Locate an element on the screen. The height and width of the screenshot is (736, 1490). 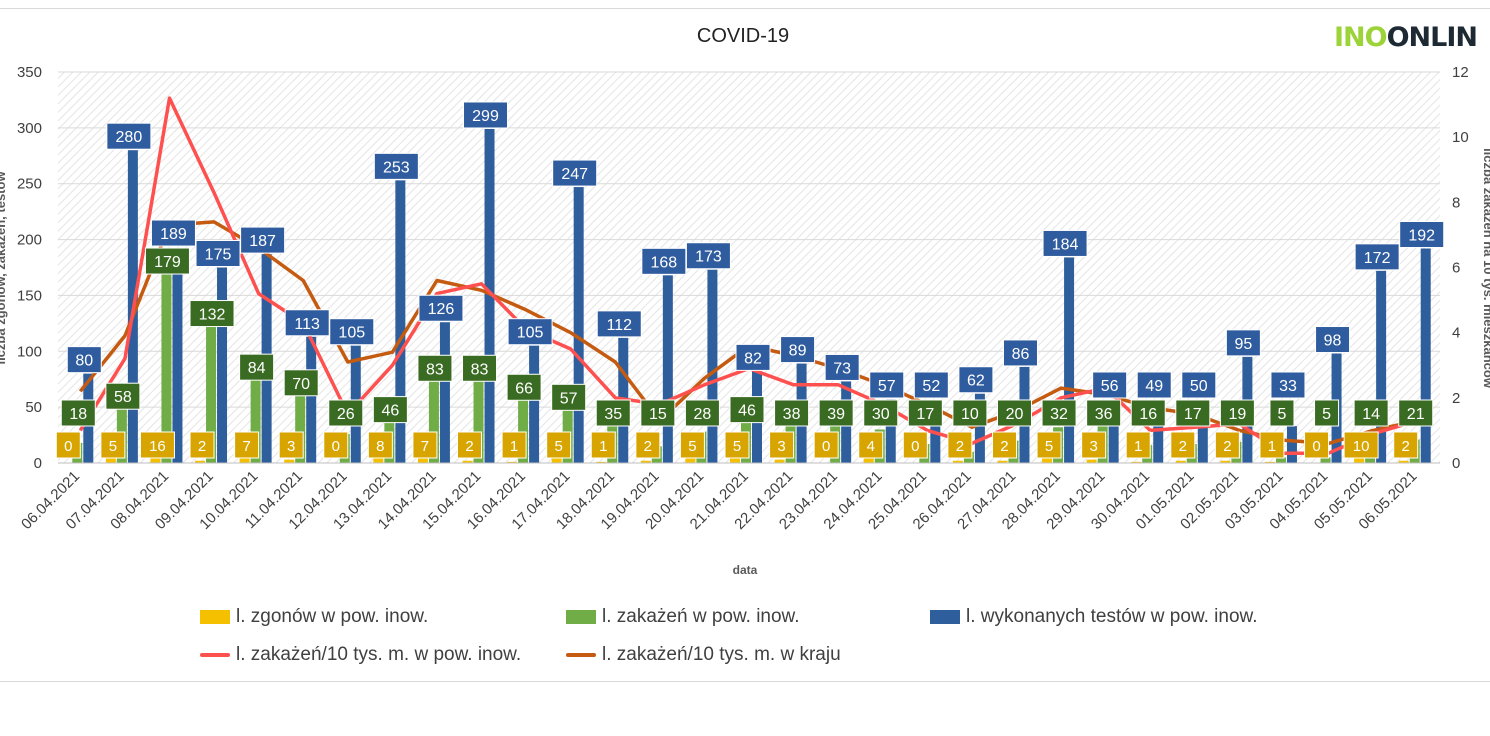
data-label-tests-text: 173 is located at coordinates (708, 257).